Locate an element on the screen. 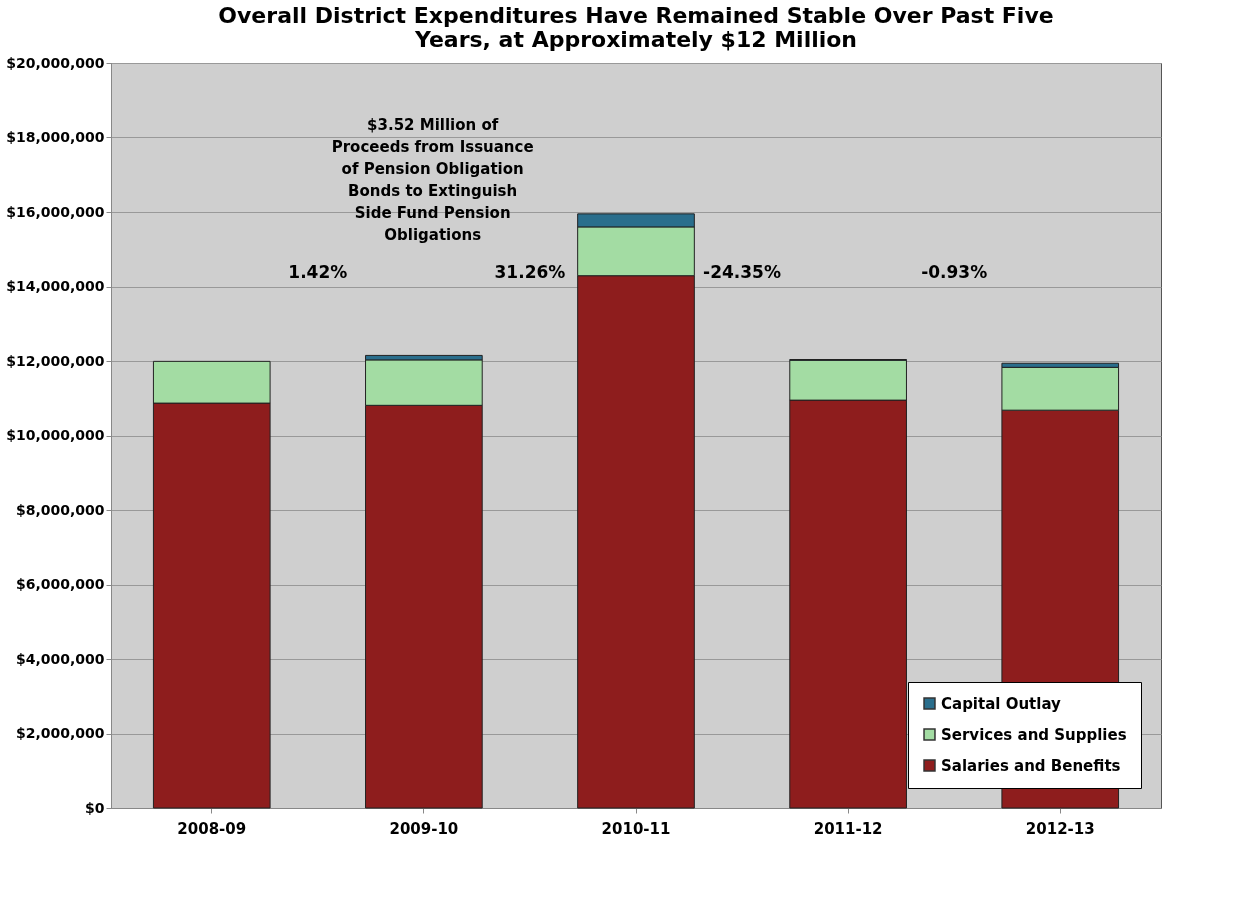  legend-label: Services and Supplies is located at coordinates (1034, 734).